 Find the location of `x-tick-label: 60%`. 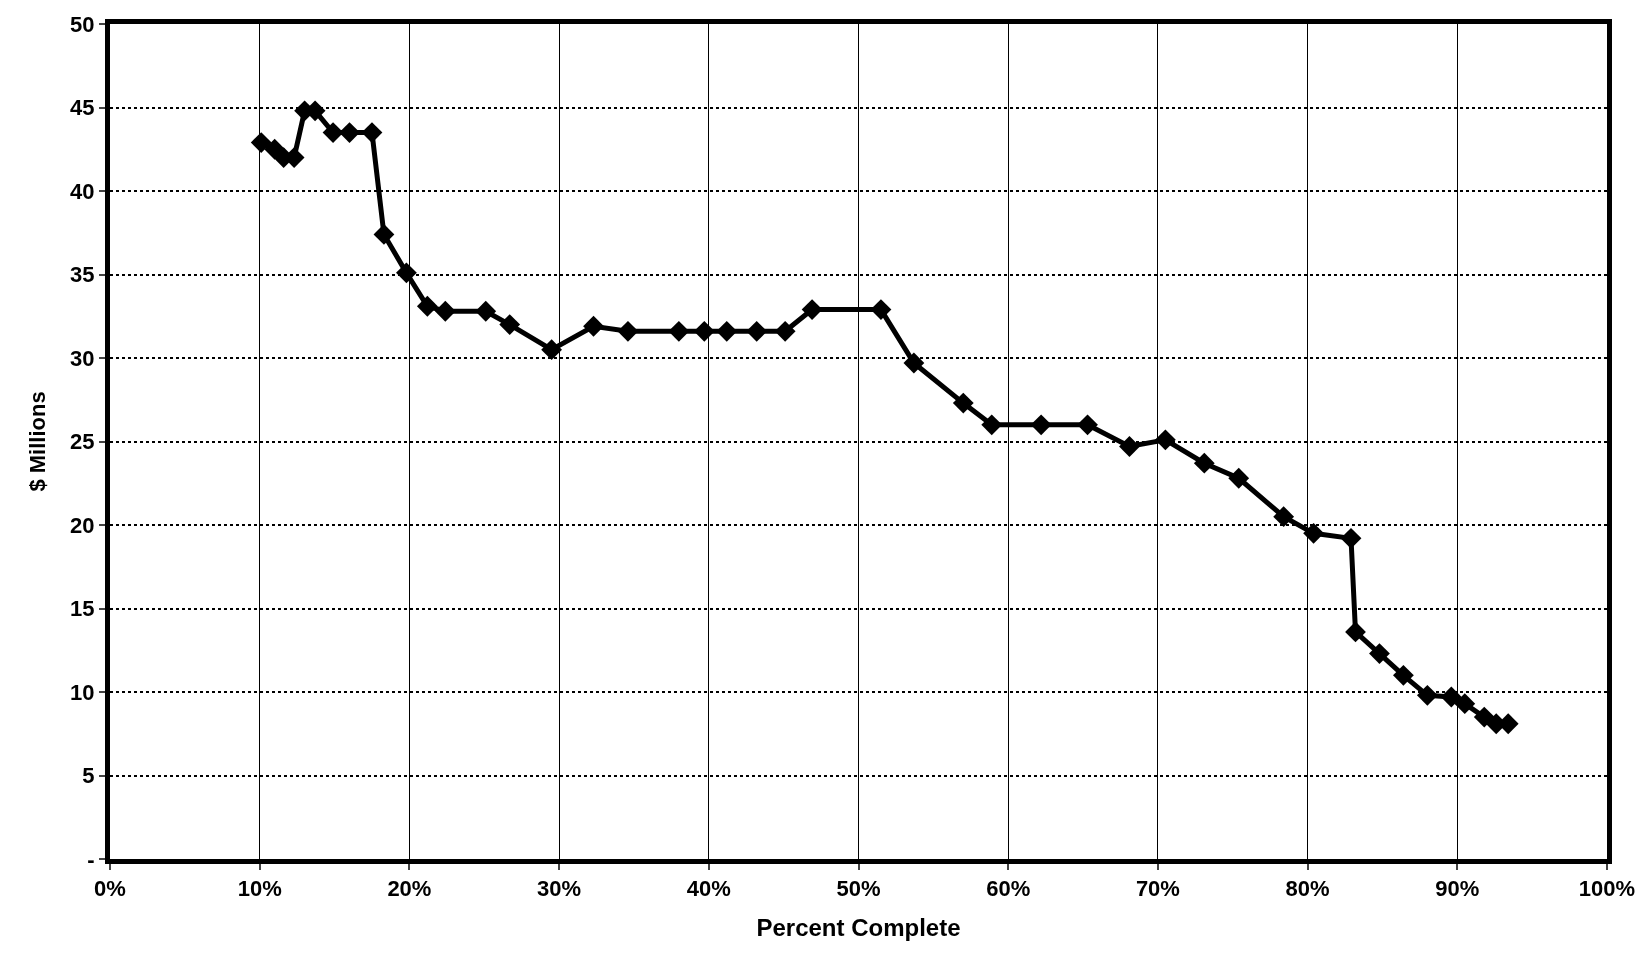

x-tick-label: 60% is located at coordinates (1008, 889).